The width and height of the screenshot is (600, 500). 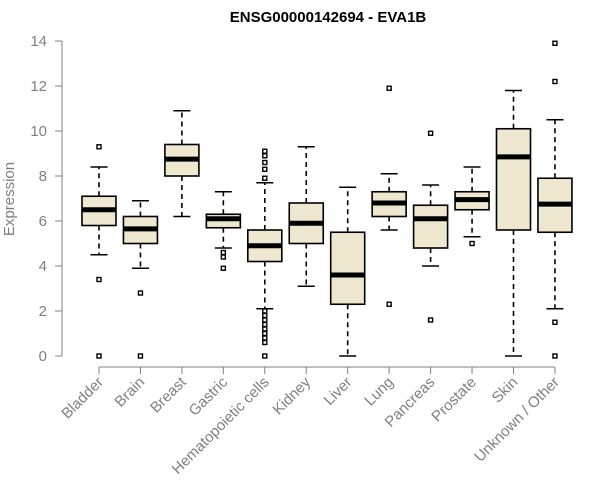 I want to click on x-tick-label-kidney: Kidney, so click(x=292, y=395).